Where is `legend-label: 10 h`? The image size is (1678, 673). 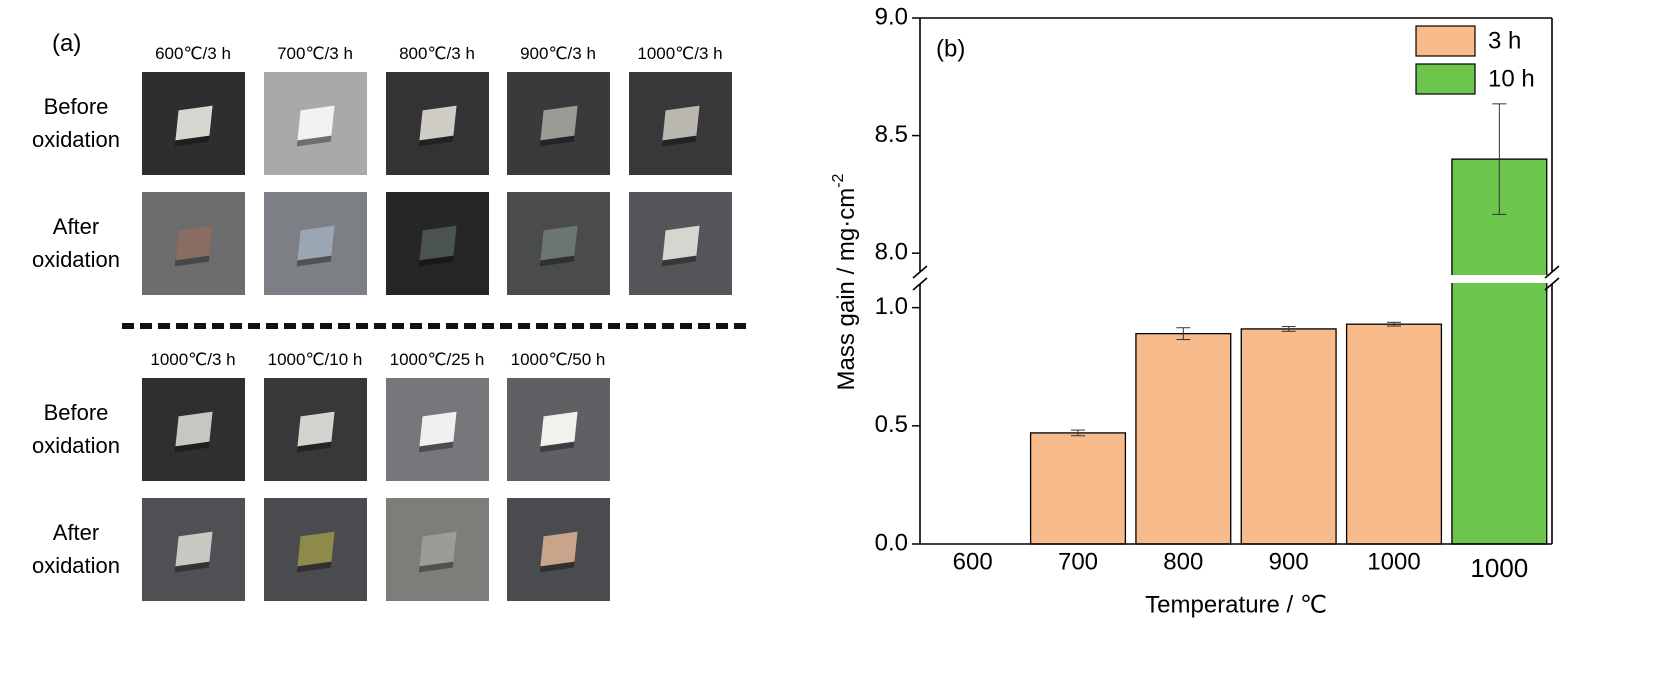
legend-label: 10 h is located at coordinates (1511, 78).